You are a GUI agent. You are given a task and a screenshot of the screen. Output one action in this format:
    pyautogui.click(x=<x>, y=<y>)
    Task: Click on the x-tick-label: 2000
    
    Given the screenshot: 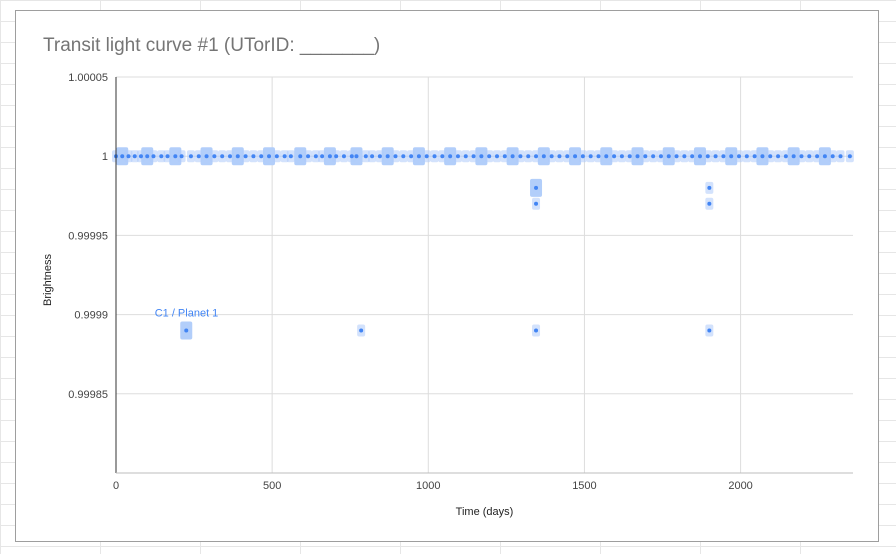 What is the action you would take?
    pyautogui.click(x=740, y=486)
    